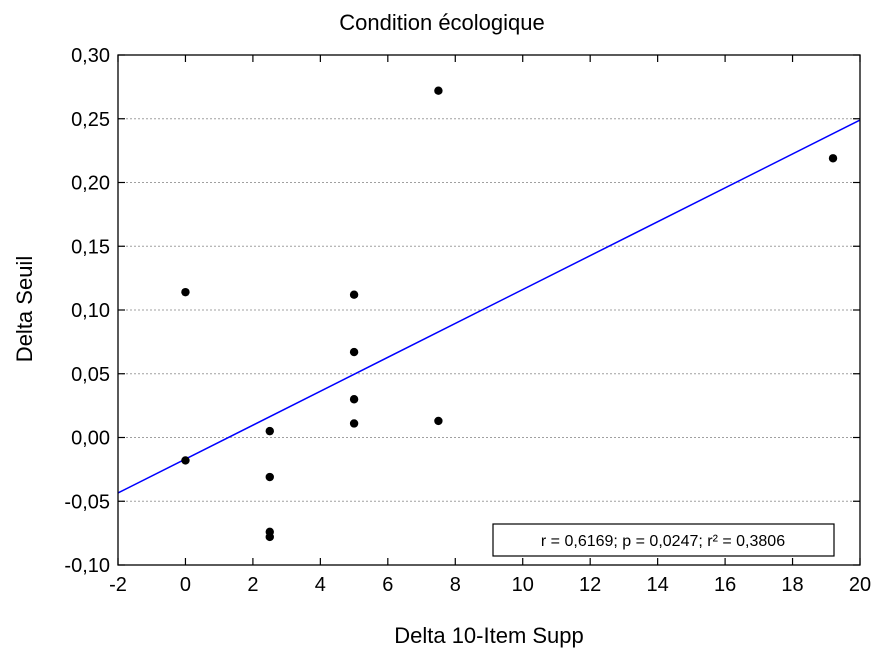 This screenshot has height=655, width=879. What do you see at coordinates (455, 585) in the screenshot?
I see `x-tick-label: 8` at bounding box center [455, 585].